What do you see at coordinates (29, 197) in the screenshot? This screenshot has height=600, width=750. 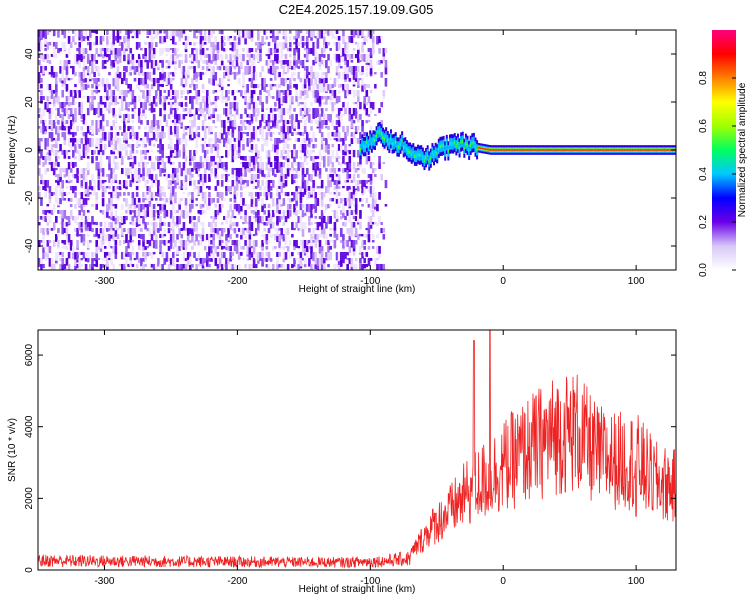 I see `top-y-tick-label: -20` at bounding box center [29, 197].